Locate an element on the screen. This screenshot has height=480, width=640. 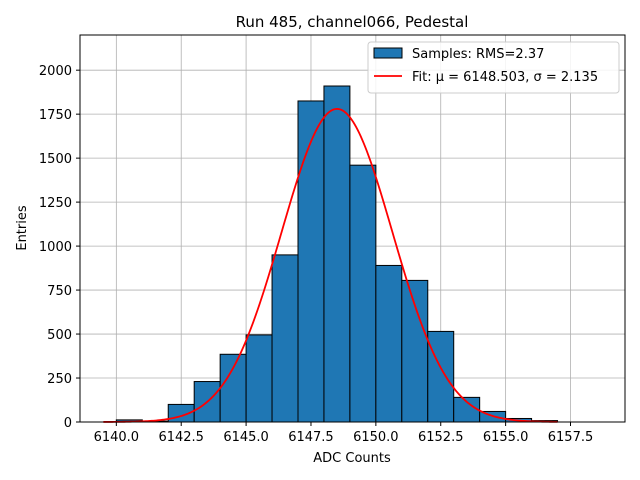
y-axis-ticks: 0 250 500 750 1000 1250 1500 1750 2000 is located at coordinates (59, 247).